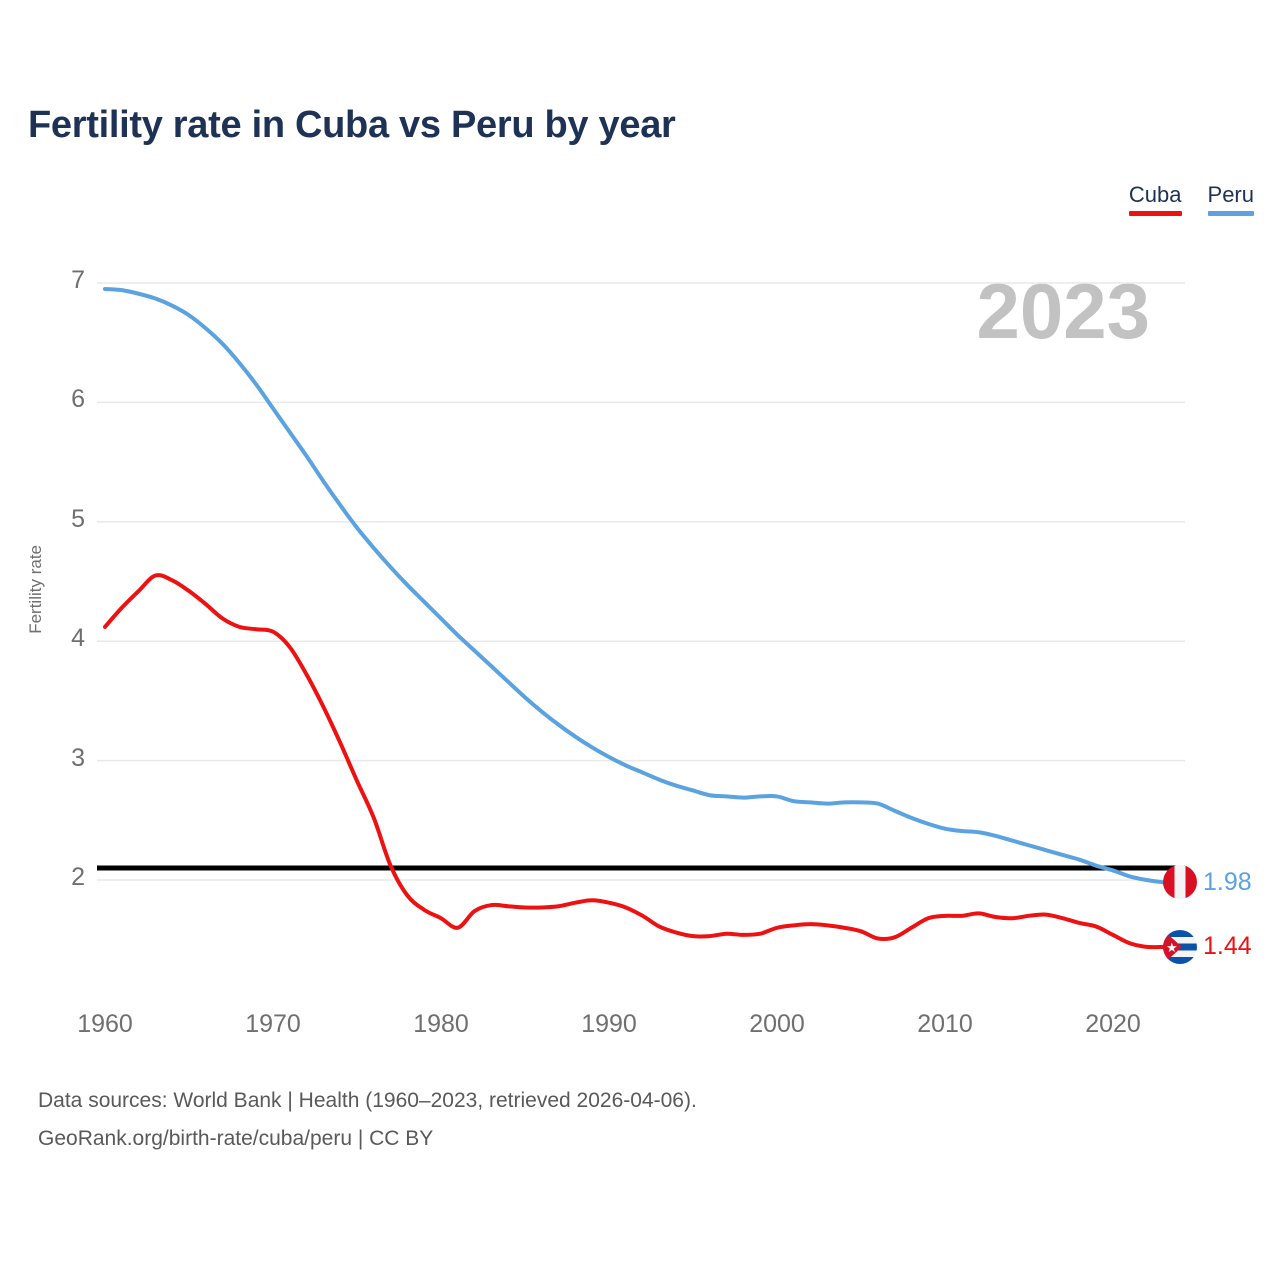  I want to click on legend-swatch-cuba, so click(1155, 213).